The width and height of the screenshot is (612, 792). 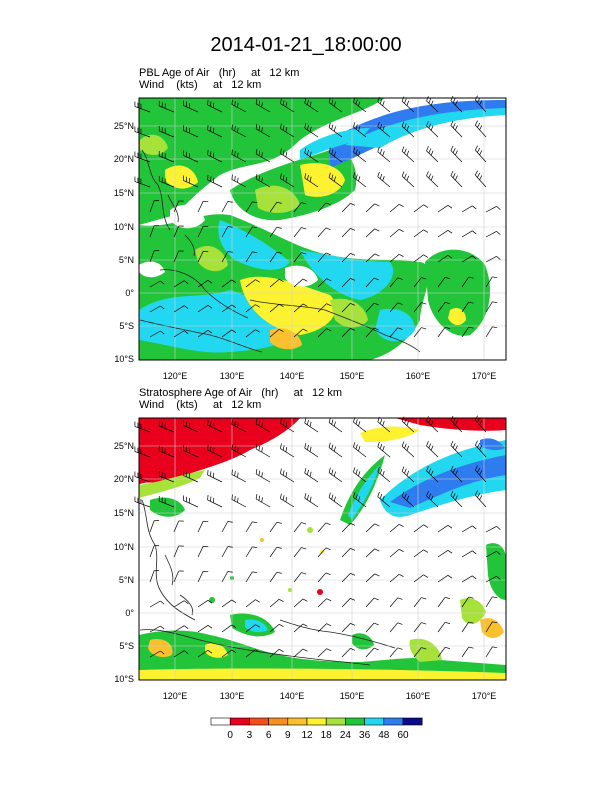 I want to click on colorbar-label: 24, so click(x=346, y=735).